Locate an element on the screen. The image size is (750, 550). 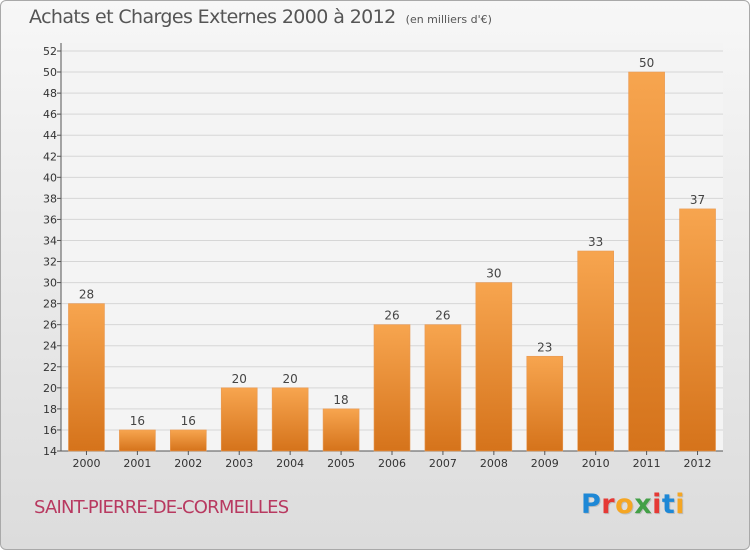
y-tick-label: 52 is located at coordinates (50, 51).